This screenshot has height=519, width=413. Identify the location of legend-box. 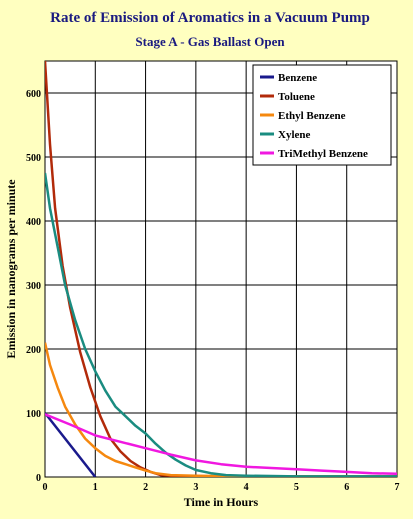
(322, 115).